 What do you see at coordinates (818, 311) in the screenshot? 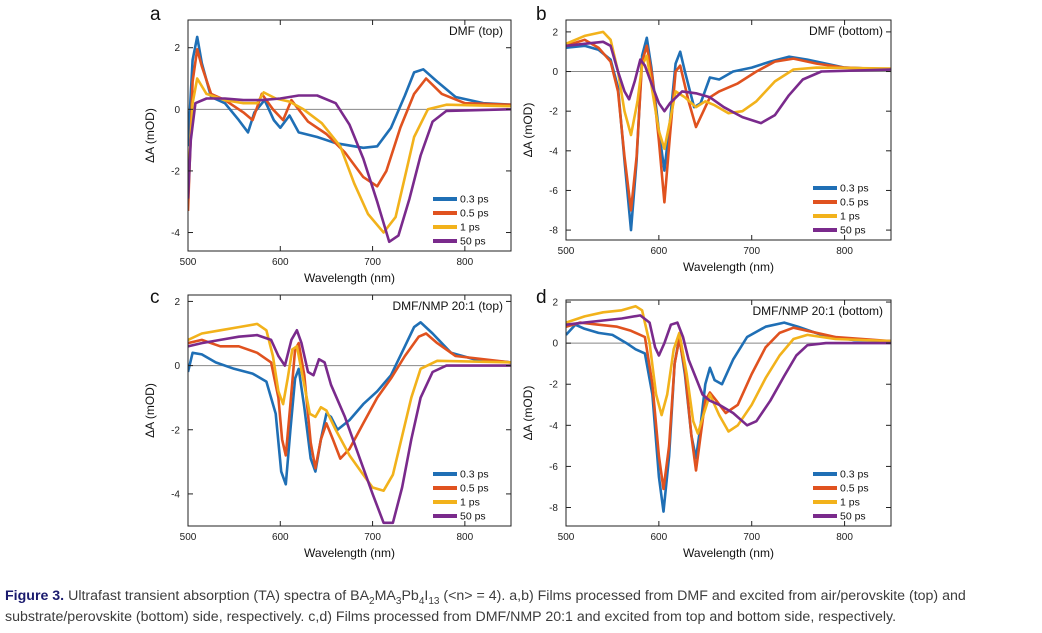
I see `condition-label: DMF/NMP 20:1 (bottom)` at bounding box center [818, 311].